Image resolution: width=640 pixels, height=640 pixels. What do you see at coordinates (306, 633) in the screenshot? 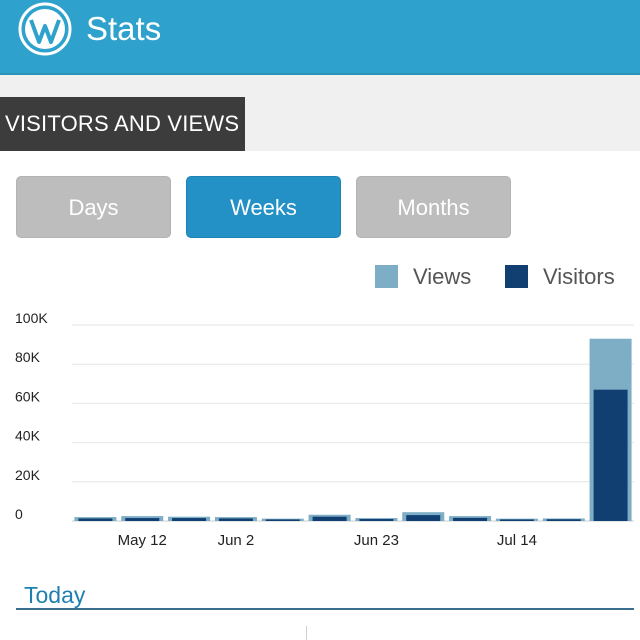
I see `today-column-divider` at bounding box center [306, 633].